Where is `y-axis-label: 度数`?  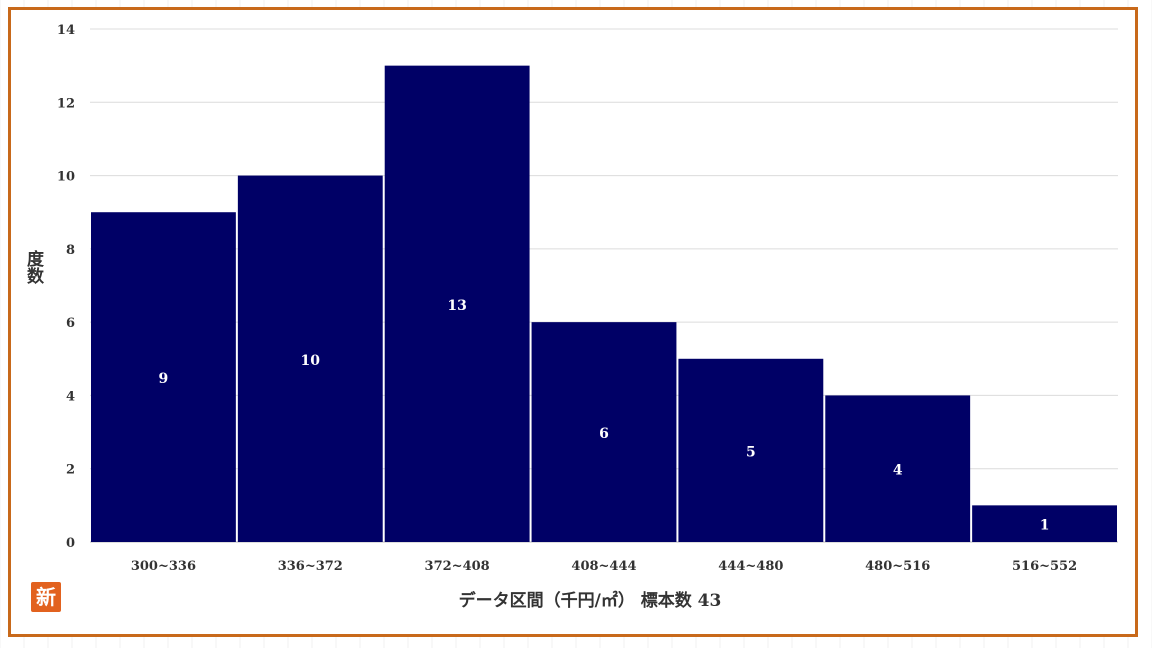 y-axis-label: 度数 is located at coordinates (33, 267).